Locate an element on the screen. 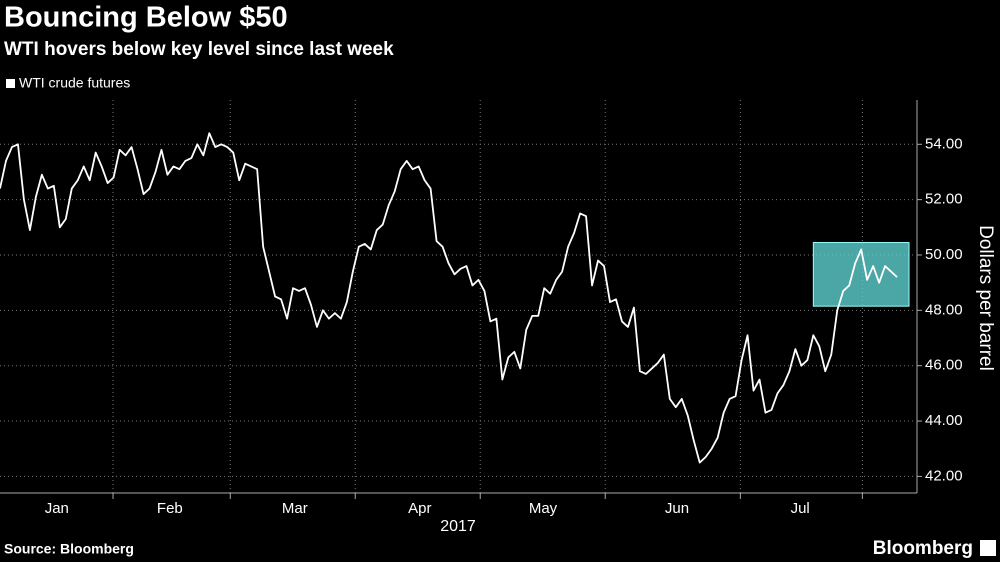  x-tick-label: Jun is located at coordinates (677, 508).